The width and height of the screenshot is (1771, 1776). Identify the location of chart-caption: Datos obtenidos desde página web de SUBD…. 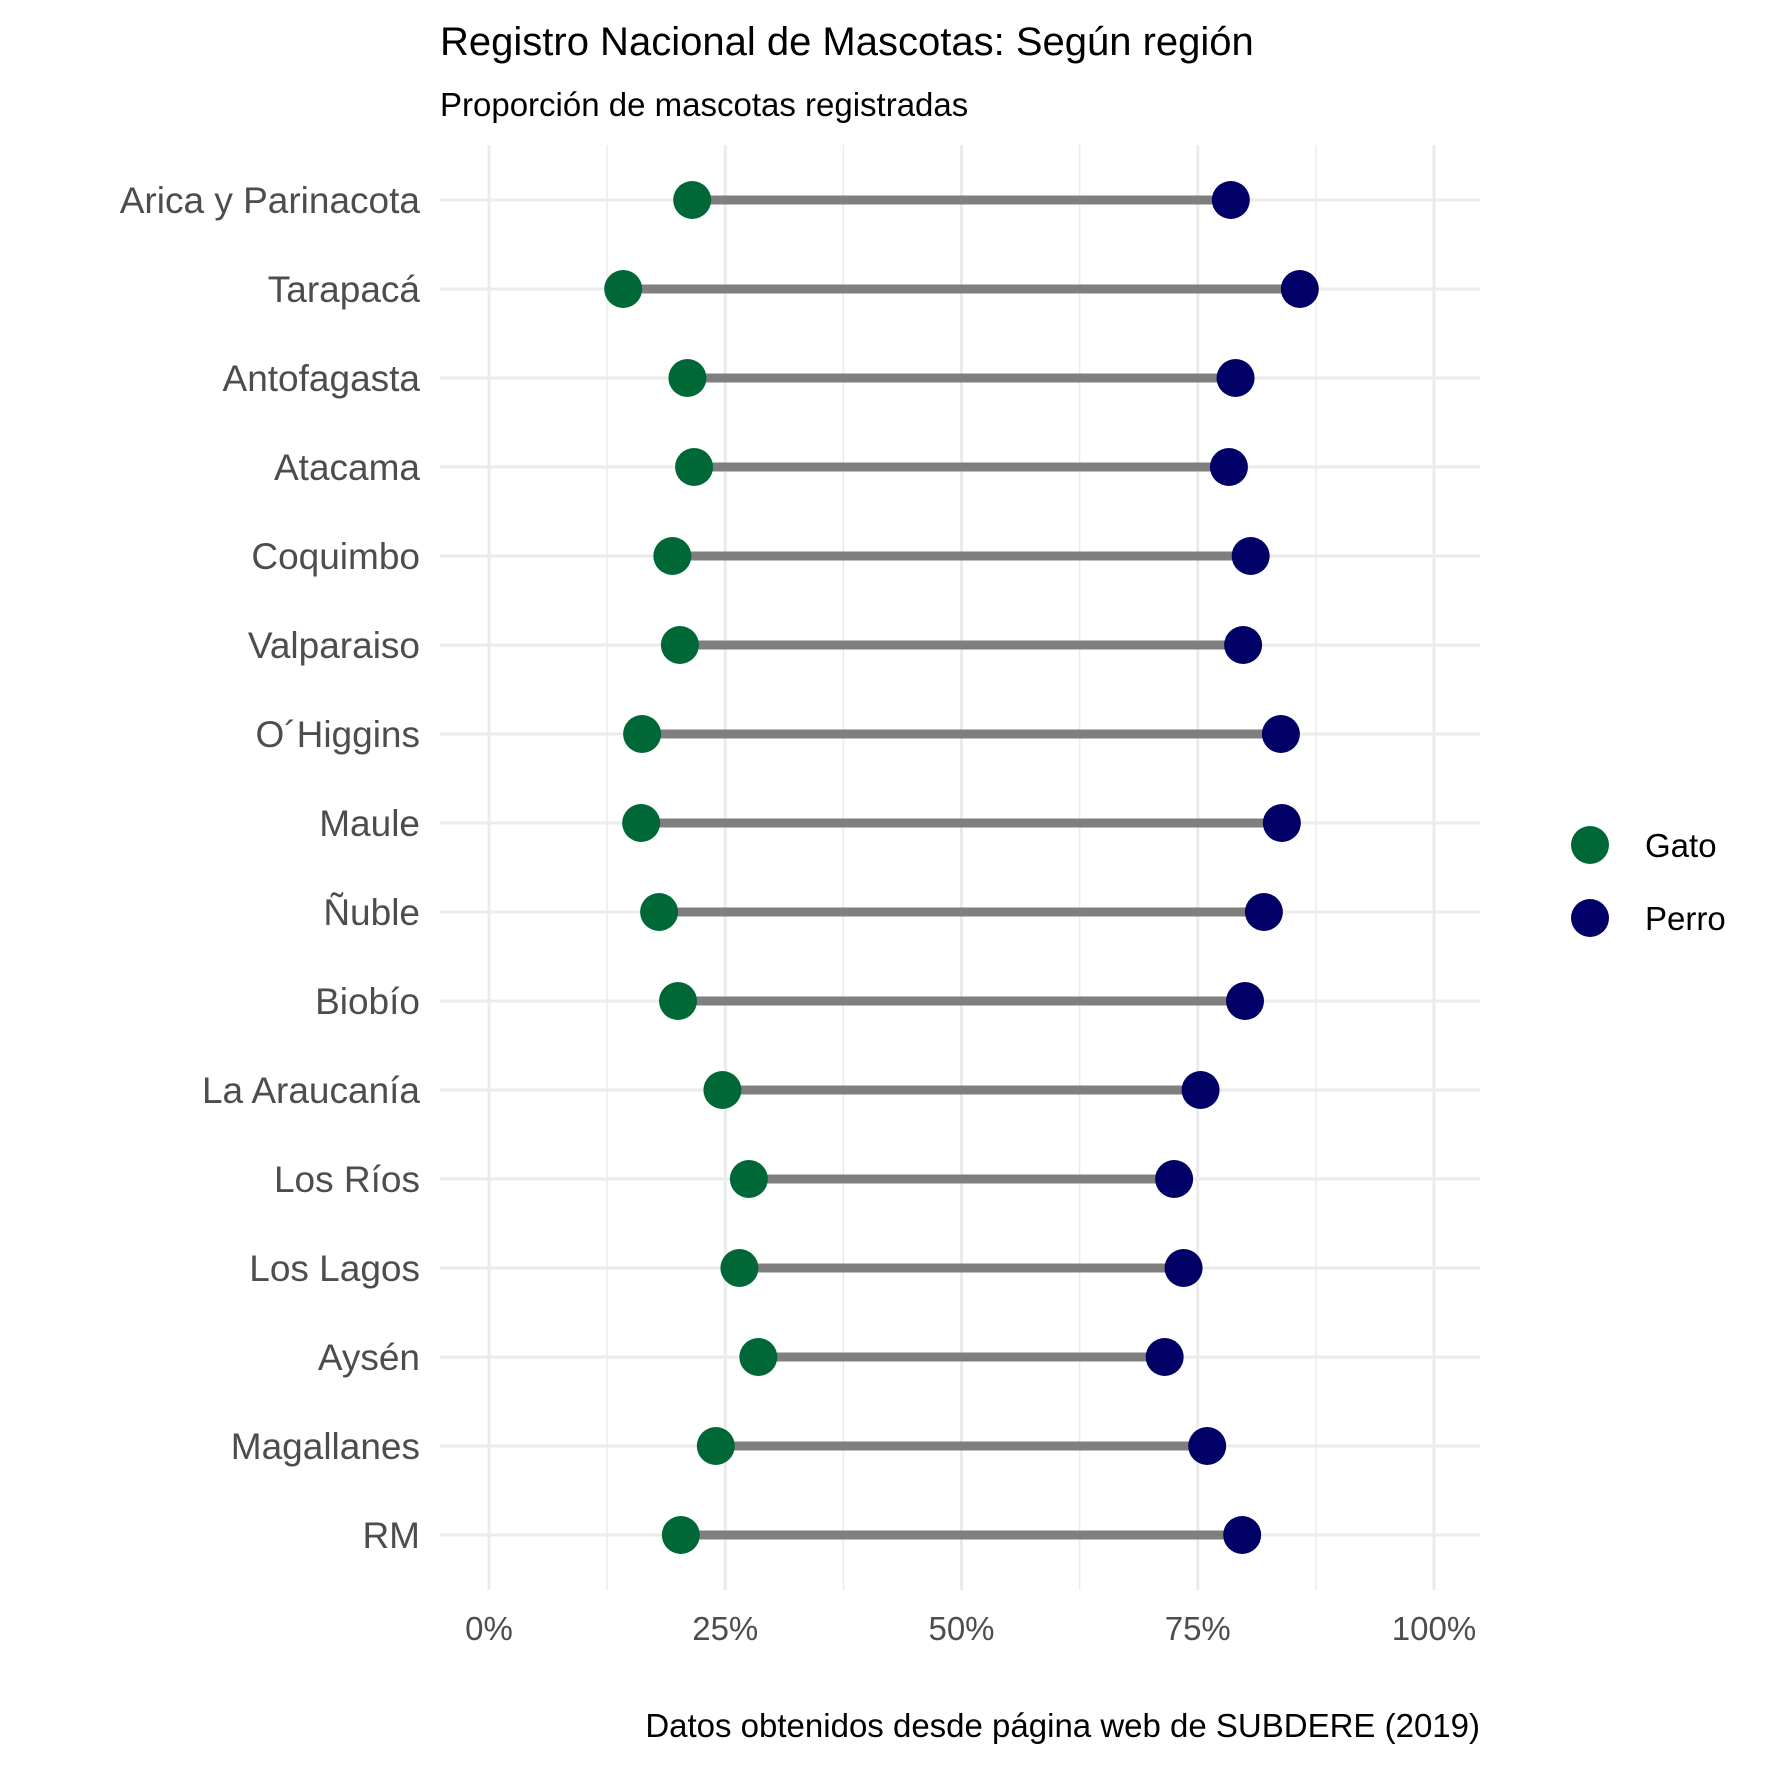
(1062, 1725).